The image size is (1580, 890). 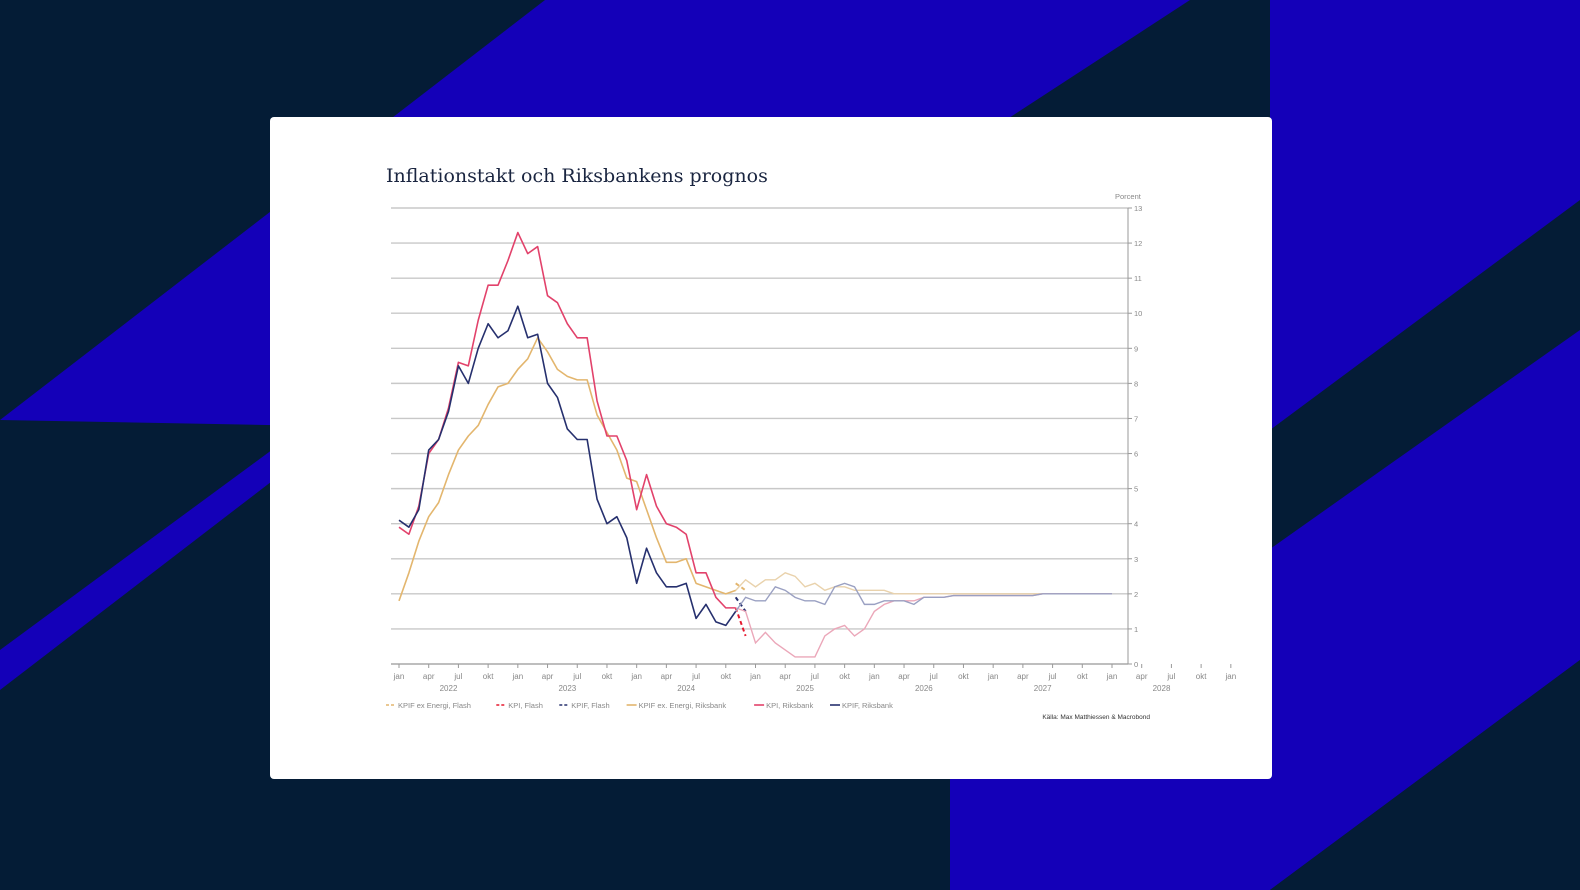 I want to click on x-year-label: 2023, so click(x=567, y=688).